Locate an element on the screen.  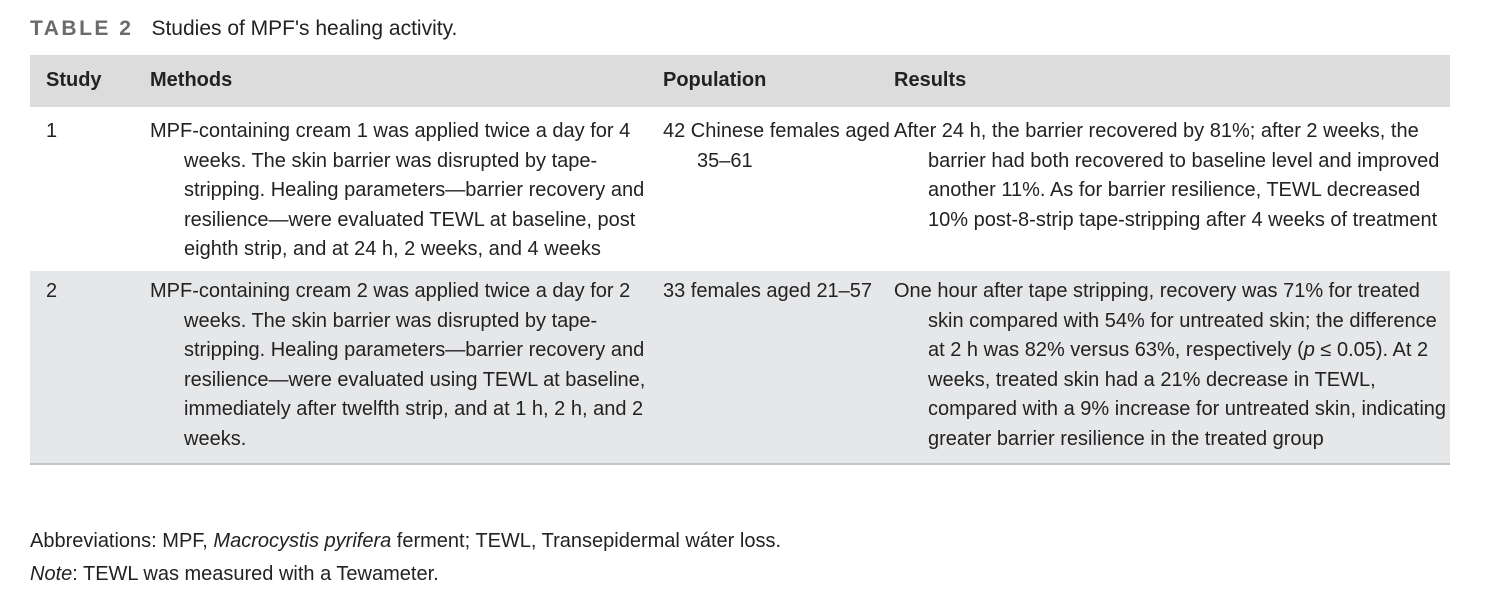
header-methods: Methods is located at coordinates (191, 80).